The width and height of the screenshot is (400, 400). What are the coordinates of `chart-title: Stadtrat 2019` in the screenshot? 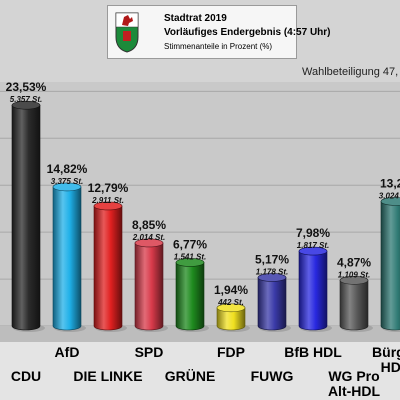 It's located at (195, 18).